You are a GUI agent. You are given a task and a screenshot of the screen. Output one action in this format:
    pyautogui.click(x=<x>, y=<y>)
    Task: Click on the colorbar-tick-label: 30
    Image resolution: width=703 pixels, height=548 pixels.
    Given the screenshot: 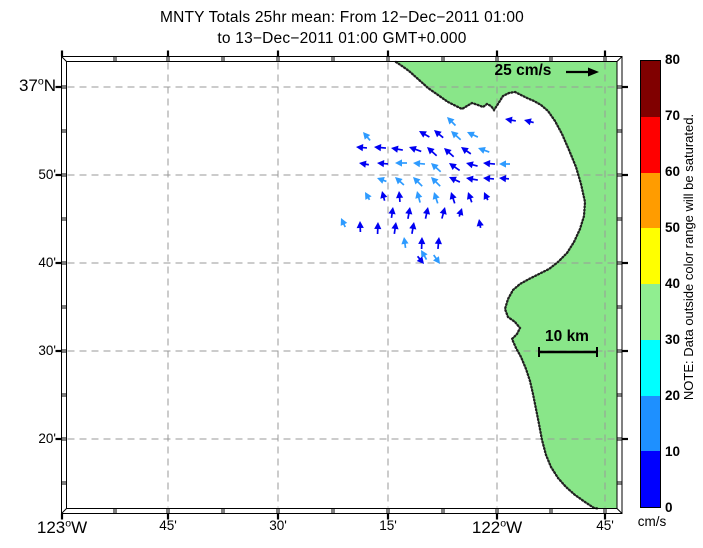 What is the action you would take?
    pyautogui.click(x=673, y=339)
    